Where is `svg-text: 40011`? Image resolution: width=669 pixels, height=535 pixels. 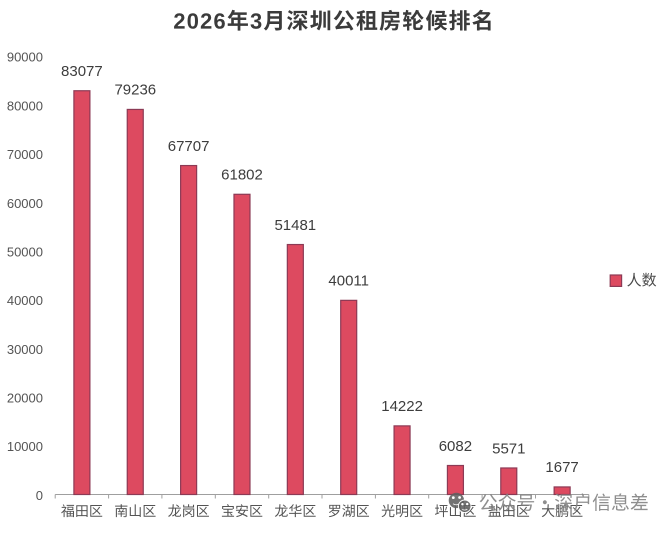
svg-text: 40011 is located at coordinates (348, 281).